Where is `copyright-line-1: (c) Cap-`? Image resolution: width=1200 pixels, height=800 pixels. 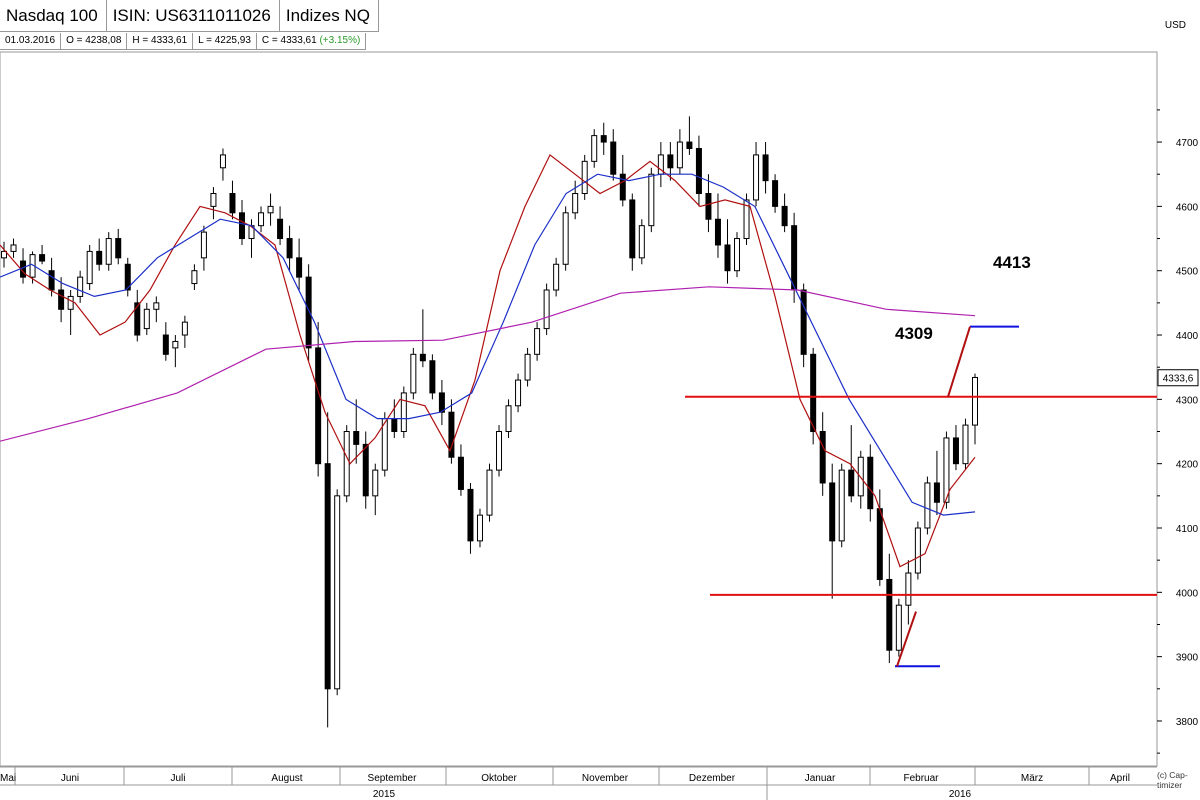 copyright-line-1: (c) Cap- is located at coordinates (1172, 775).